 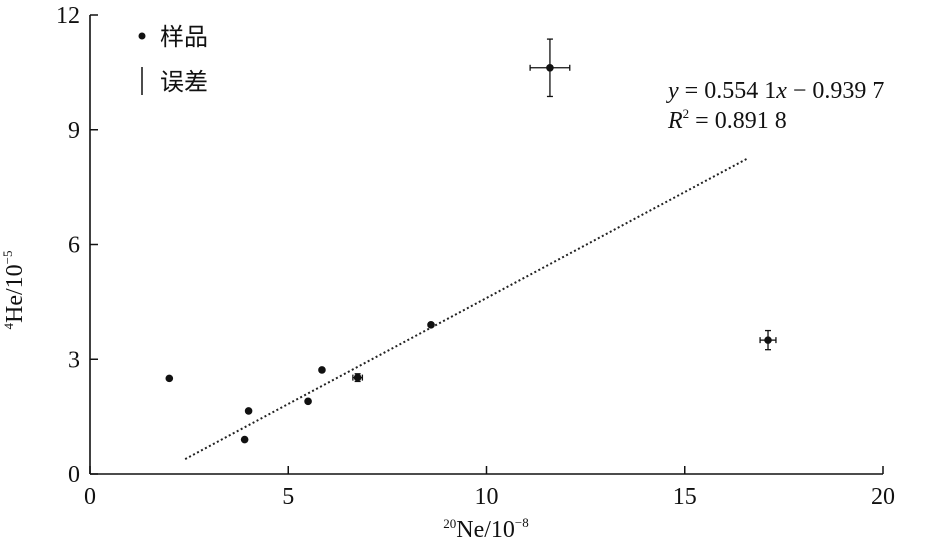 What do you see at coordinates (142, 36) in the screenshot?
I see `legend-dot-marker` at bounding box center [142, 36].